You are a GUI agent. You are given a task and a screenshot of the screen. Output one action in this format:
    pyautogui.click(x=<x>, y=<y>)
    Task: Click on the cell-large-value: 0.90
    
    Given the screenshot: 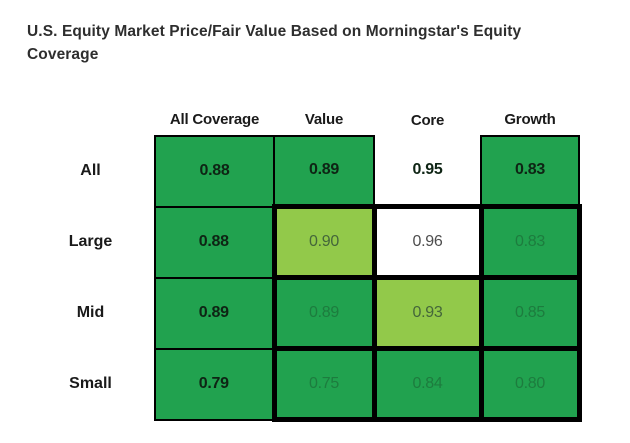 What is the action you would take?
    pyautogui.click(x=324, y=242)
    